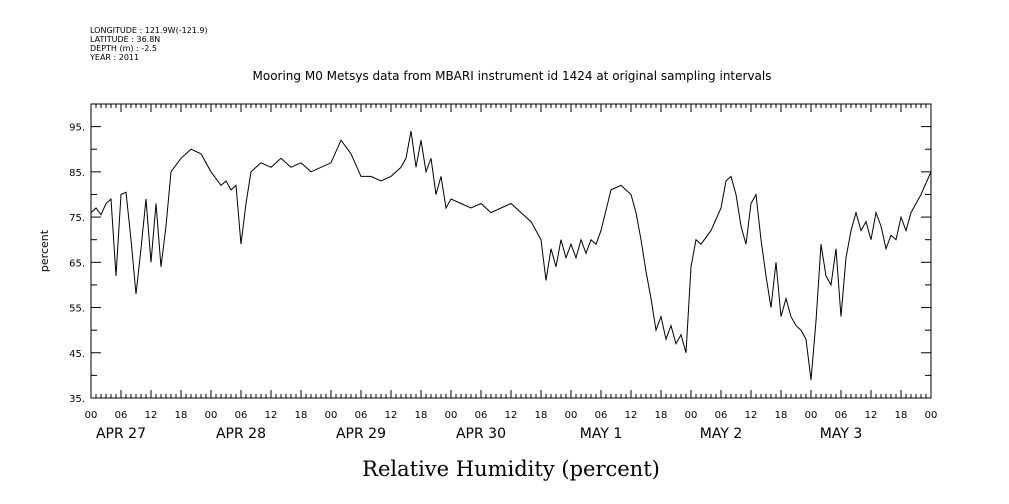  I want to click on y-tick-label: 35., so click(77, 399).